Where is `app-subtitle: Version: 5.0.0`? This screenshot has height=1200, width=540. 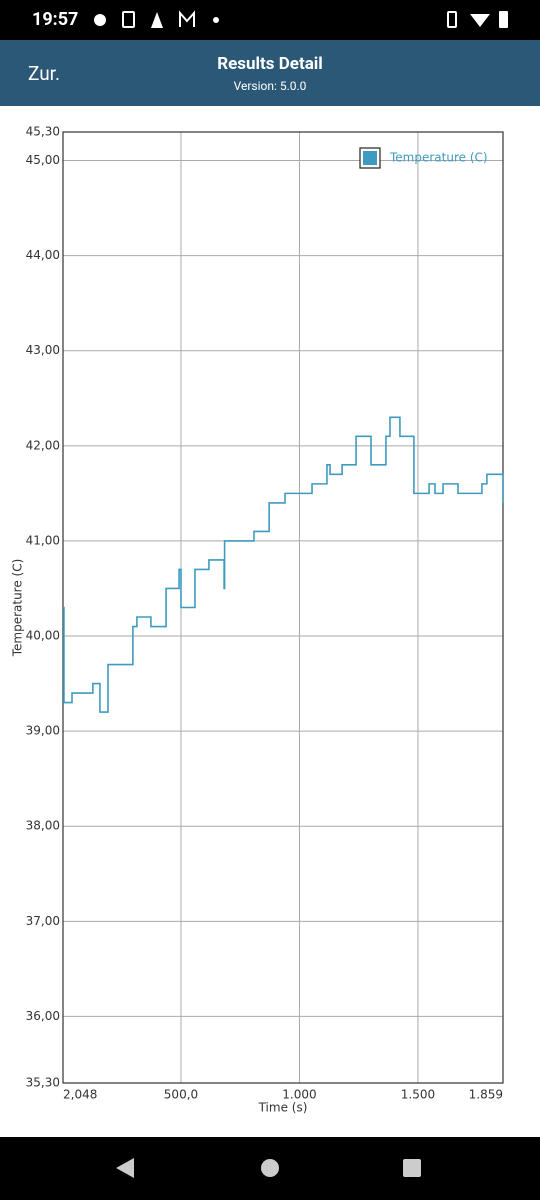
app-subtitle: Version: 5.0.0 is located at coordinates (270, 86).